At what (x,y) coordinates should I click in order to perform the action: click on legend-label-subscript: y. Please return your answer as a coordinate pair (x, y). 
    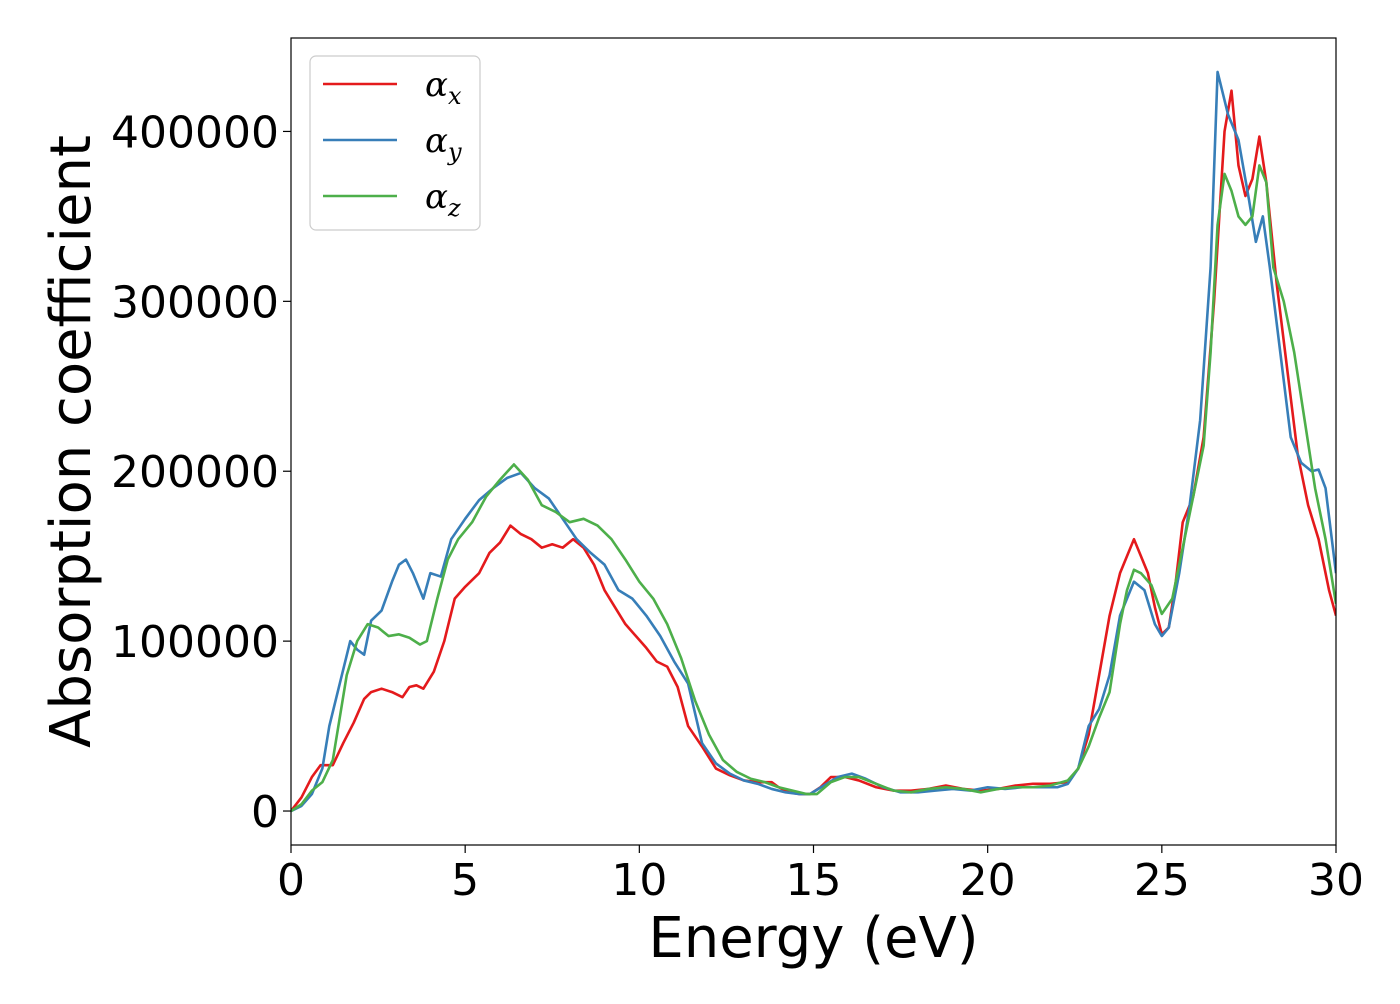
    Looking at the image, I should click on (454, 152).